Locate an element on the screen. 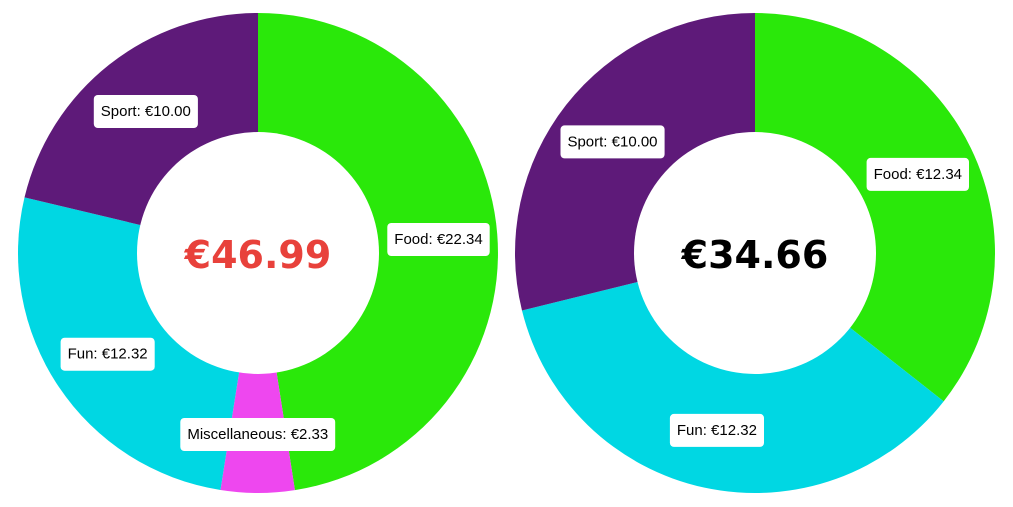 Image resolution: width=1013 pixels, height=507 pixels. label-text: Food: €22.34 is located at coordinates (438, 239).